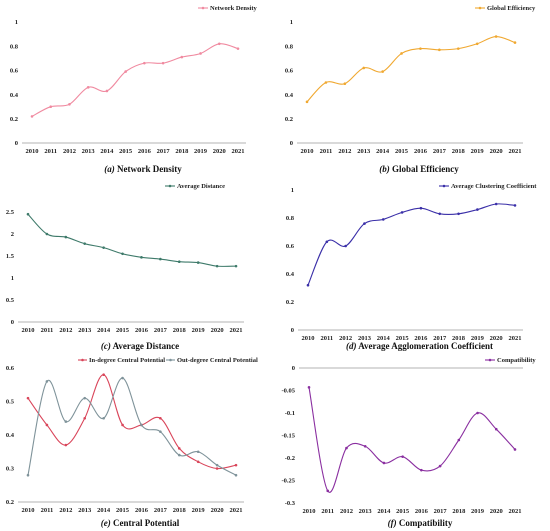 This screenshot has height=531, width=550. What do you see at coordinates (424, 169) in the screenshot?
I see `caption-text: Global Efficiency` at bounding box center [424, 169].